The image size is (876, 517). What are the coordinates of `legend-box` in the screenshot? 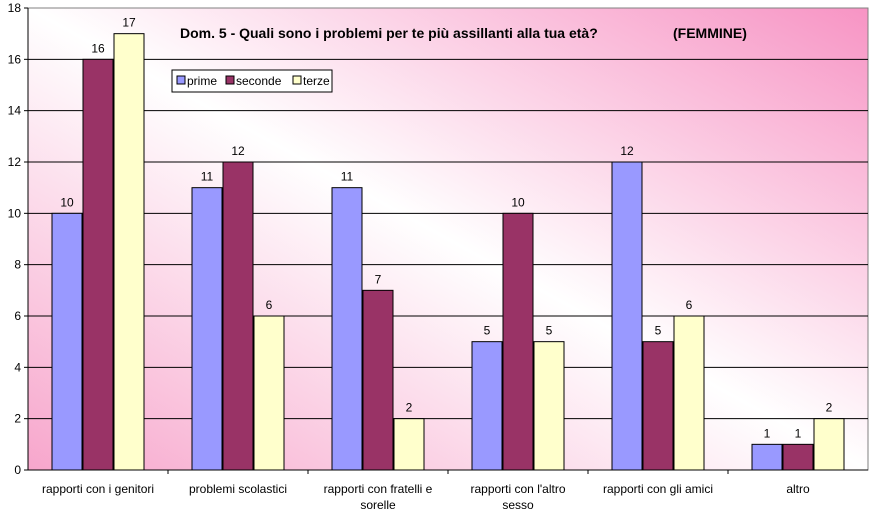 It's located at (252, 81).